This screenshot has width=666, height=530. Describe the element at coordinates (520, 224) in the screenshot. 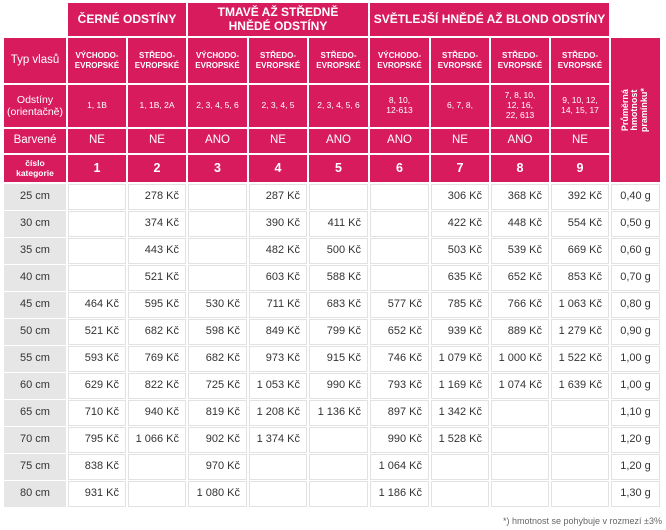

I see `price-cell: 448 Kč` at that location.